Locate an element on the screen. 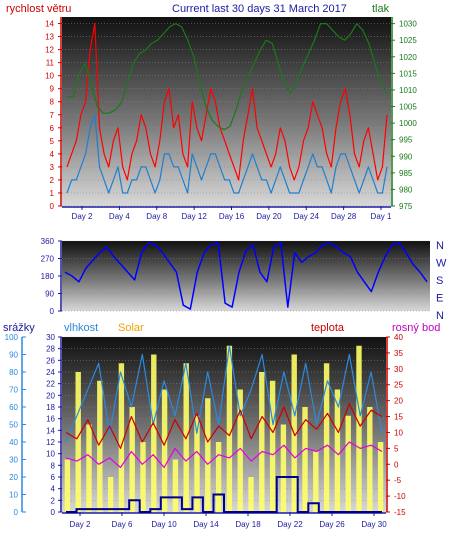 Image resolution: width=456 pixels, height=555 pixels. wind-tick-label: 13 is located at coordinates (49, 37).